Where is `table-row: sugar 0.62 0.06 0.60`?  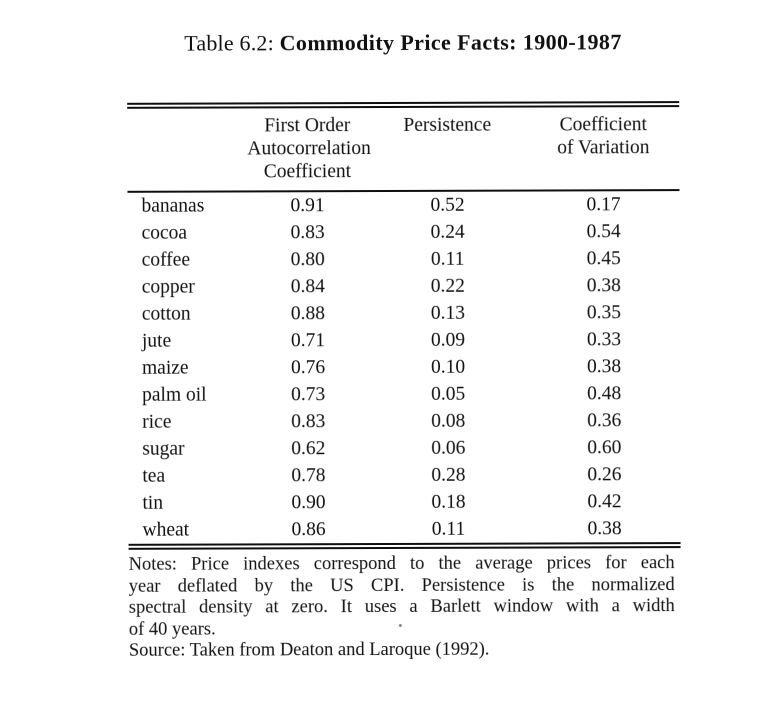 table-row: sugar 0.62 0.06 0.60 is located at coordinates (404, 448).